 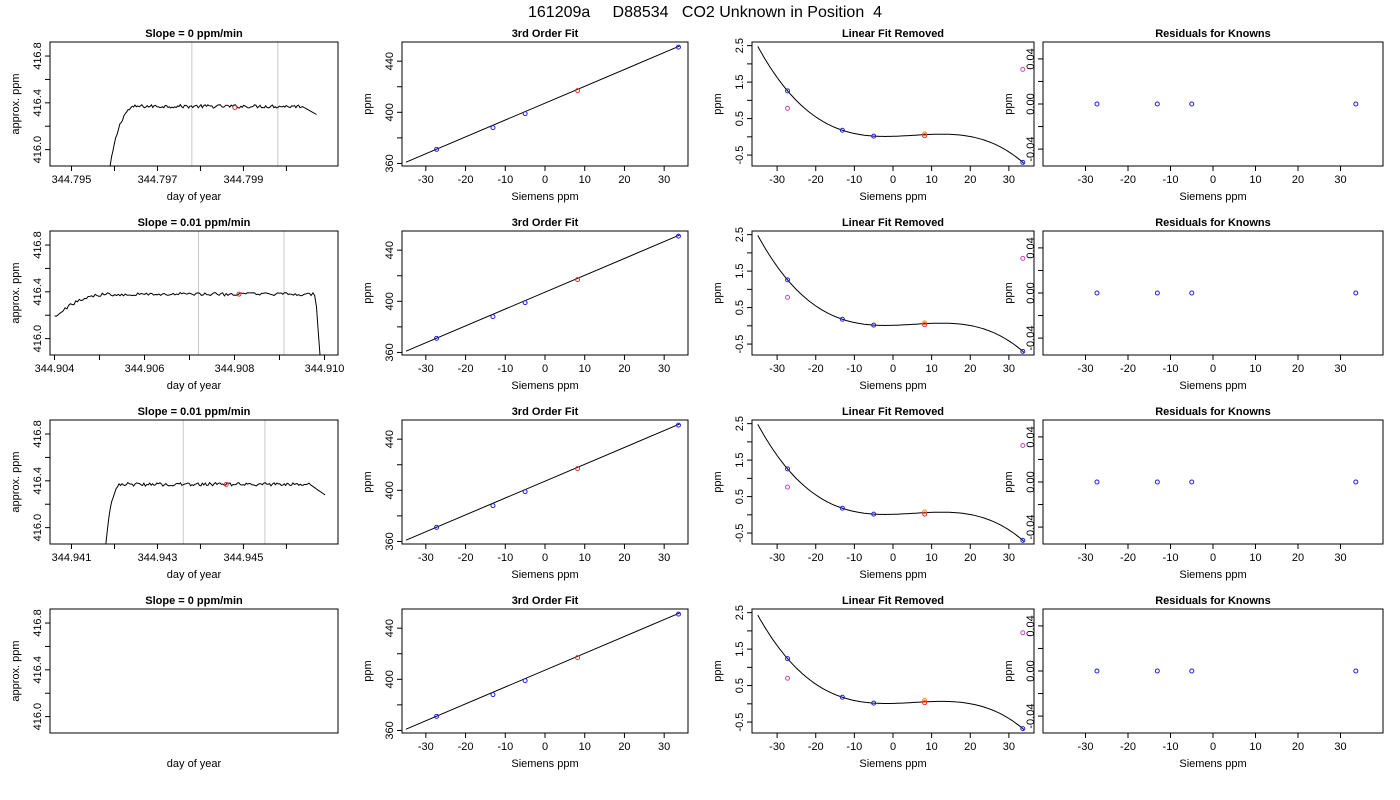 I want to click on y-axis: 360 400 440 ppm, so click(x=382, y=490).